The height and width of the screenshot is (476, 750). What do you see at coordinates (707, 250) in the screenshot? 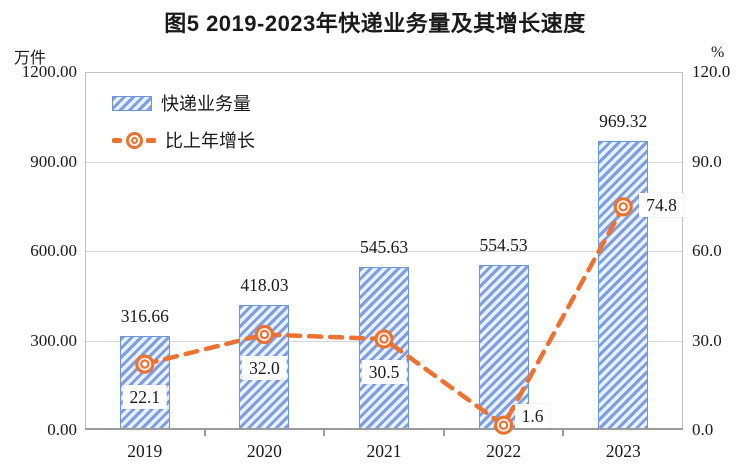
I see `right-axis-tick-label: 60.0` at bounding box center [707, 250].